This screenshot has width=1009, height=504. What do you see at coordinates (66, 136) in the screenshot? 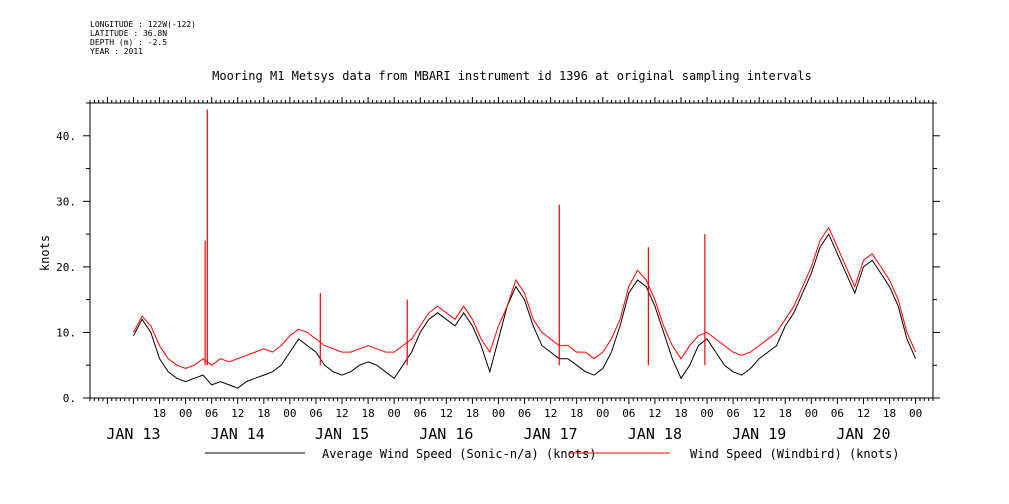
I see `y-tick-label: 40.` at bounding box center [66, 136].